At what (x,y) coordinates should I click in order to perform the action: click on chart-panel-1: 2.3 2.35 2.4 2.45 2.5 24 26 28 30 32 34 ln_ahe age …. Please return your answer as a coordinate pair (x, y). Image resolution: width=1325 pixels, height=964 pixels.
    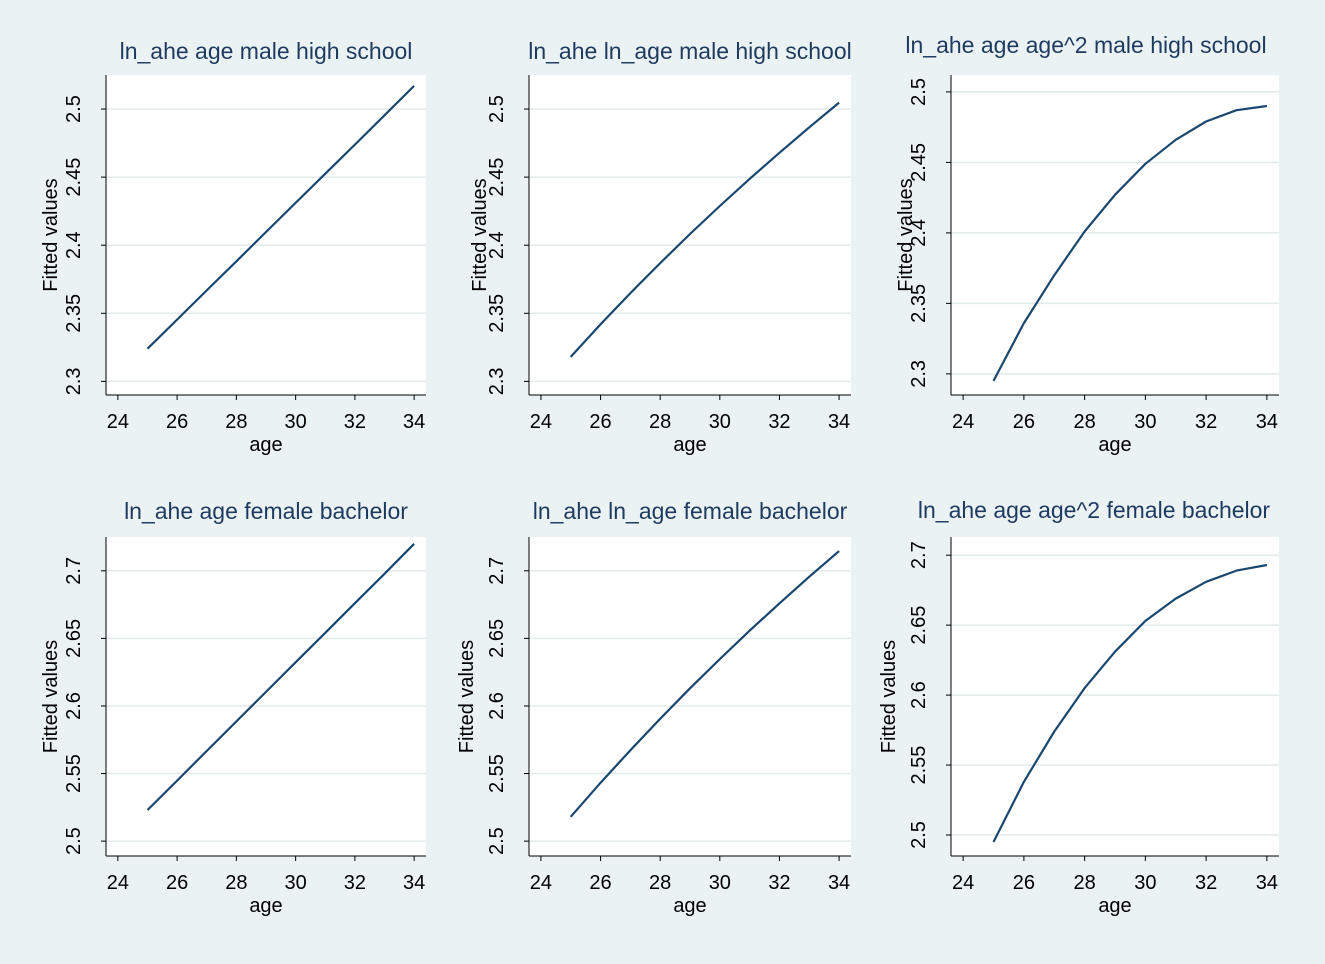
    Looking at the image, I should click on (233, 247).